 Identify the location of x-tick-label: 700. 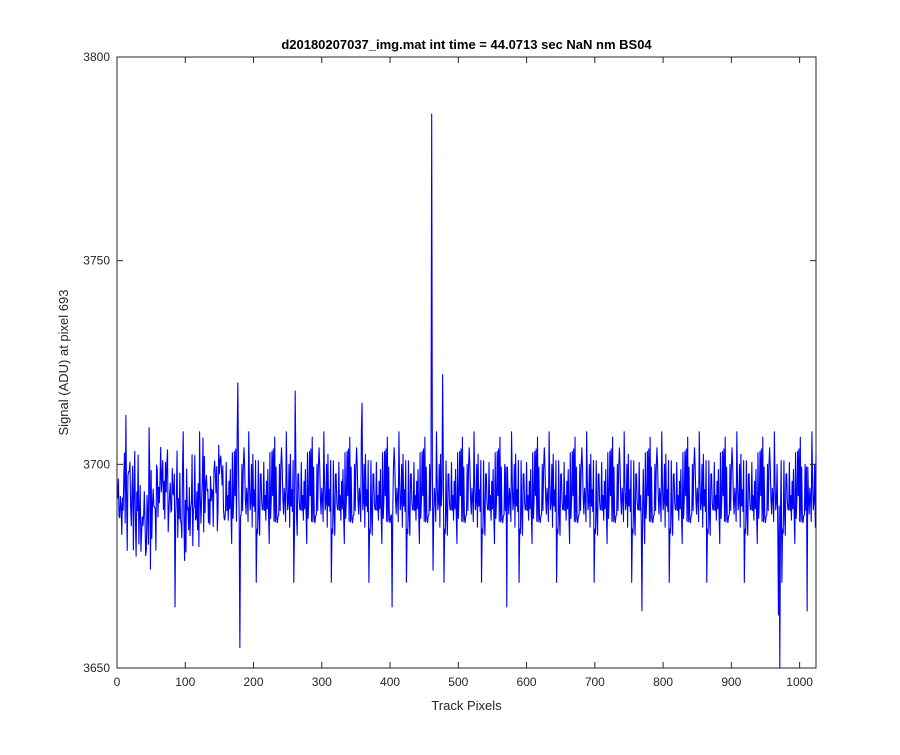
(595, 682).